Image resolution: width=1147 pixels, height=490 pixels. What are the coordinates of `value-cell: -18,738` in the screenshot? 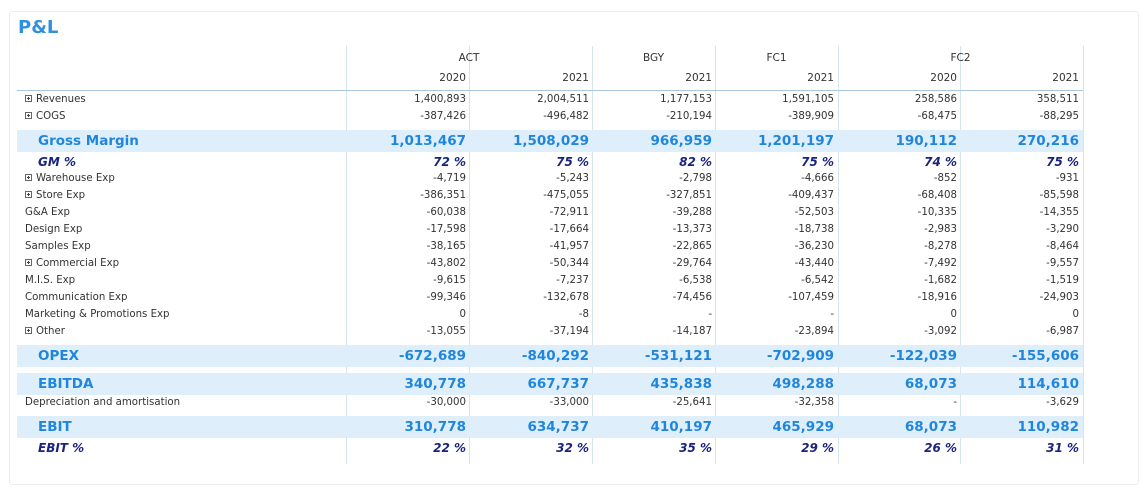 It's located at (814, 229).